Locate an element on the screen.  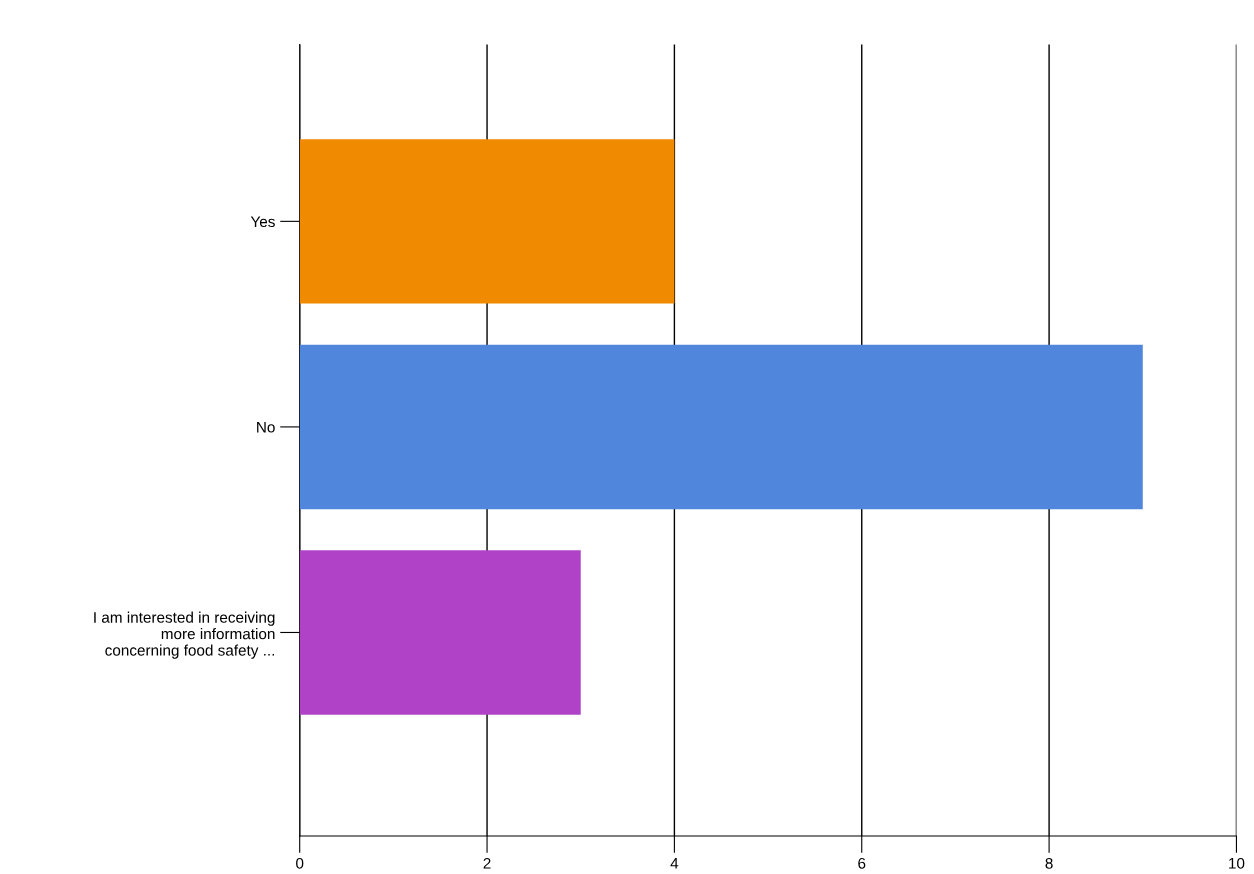
x-tick-label: 4 is located at coordinates (674, 863).